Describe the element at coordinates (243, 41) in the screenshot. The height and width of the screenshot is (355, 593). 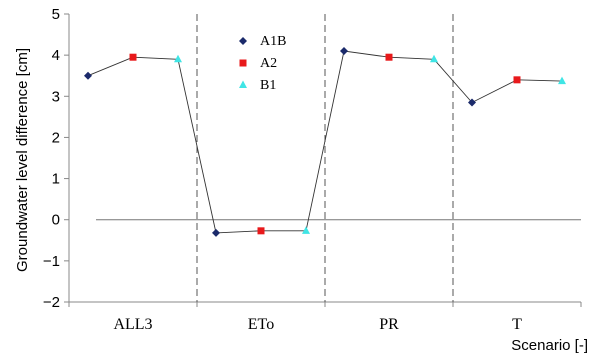
I see `legend-marker-a1b` at that location.